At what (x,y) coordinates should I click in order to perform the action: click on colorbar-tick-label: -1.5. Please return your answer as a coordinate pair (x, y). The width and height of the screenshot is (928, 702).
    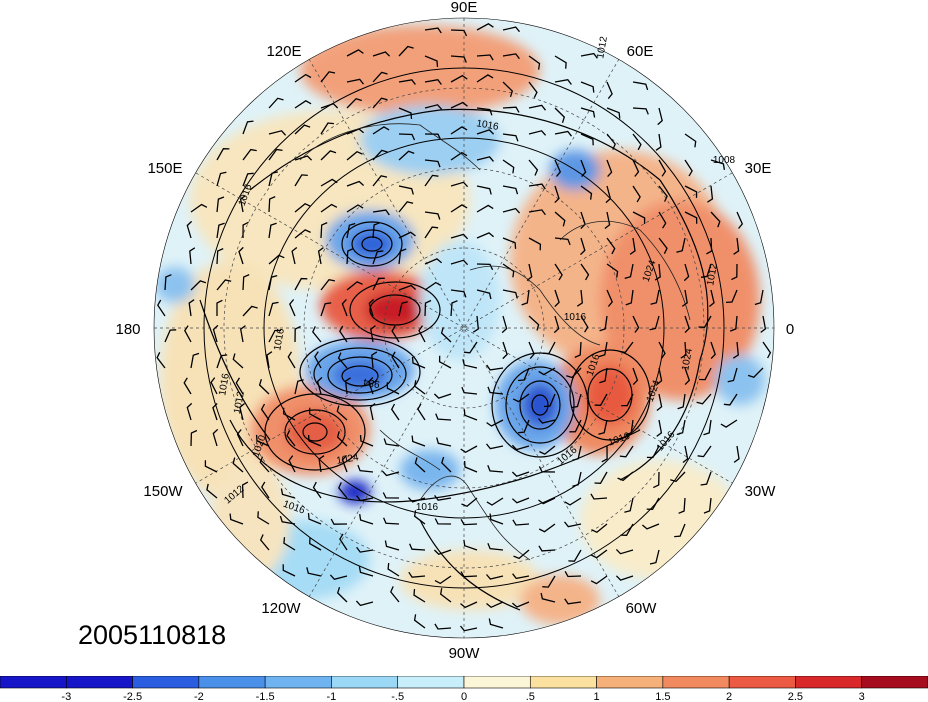
    Looking at the image, I should click on (265, 696).